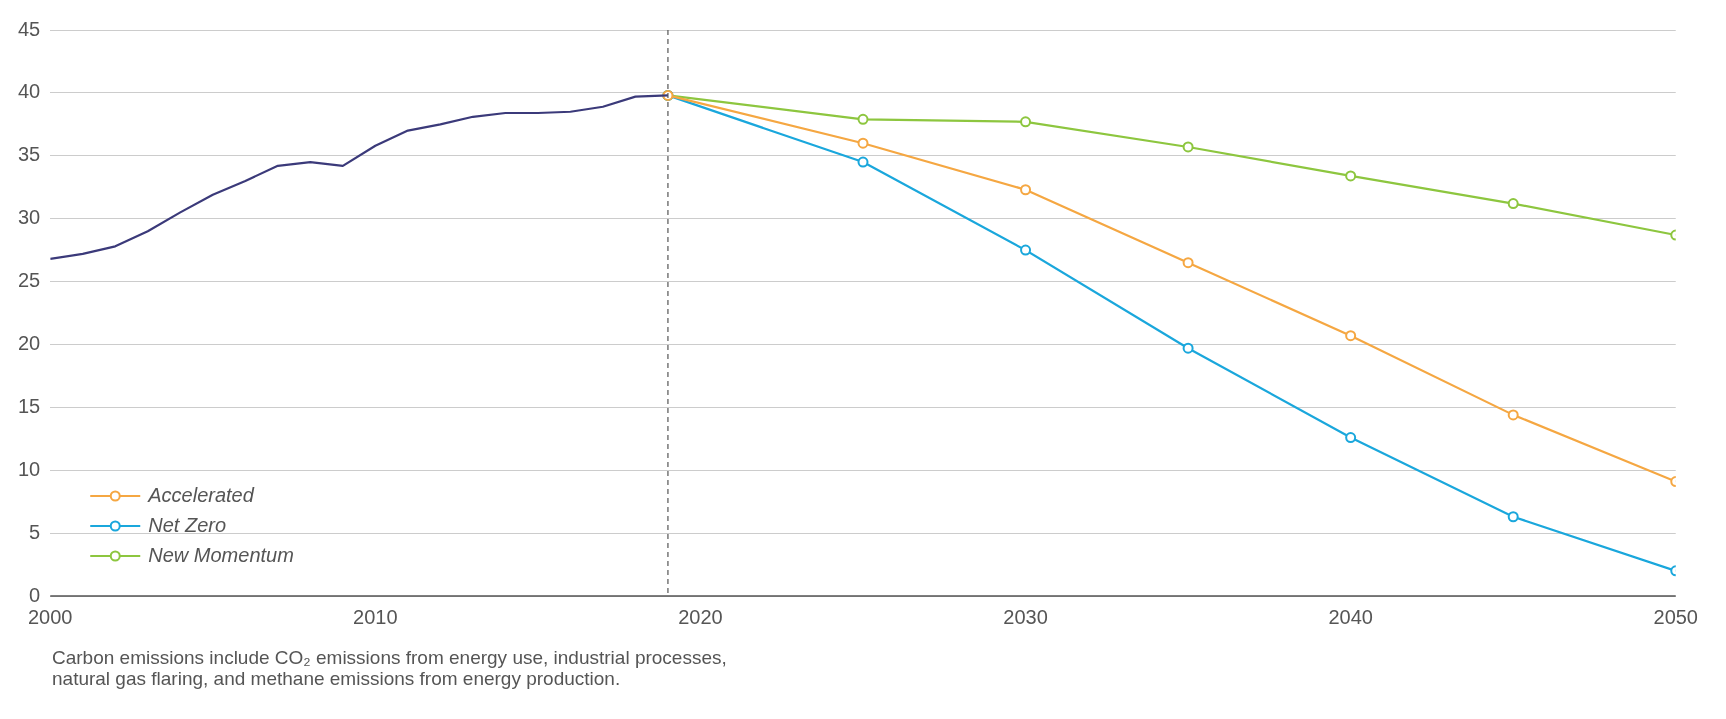 The image size is (1726, 719). What do you see at coordinates (187, 524) in the screenshot?
I see `legend-label: Net Zero` at bounding box center [187, 524].